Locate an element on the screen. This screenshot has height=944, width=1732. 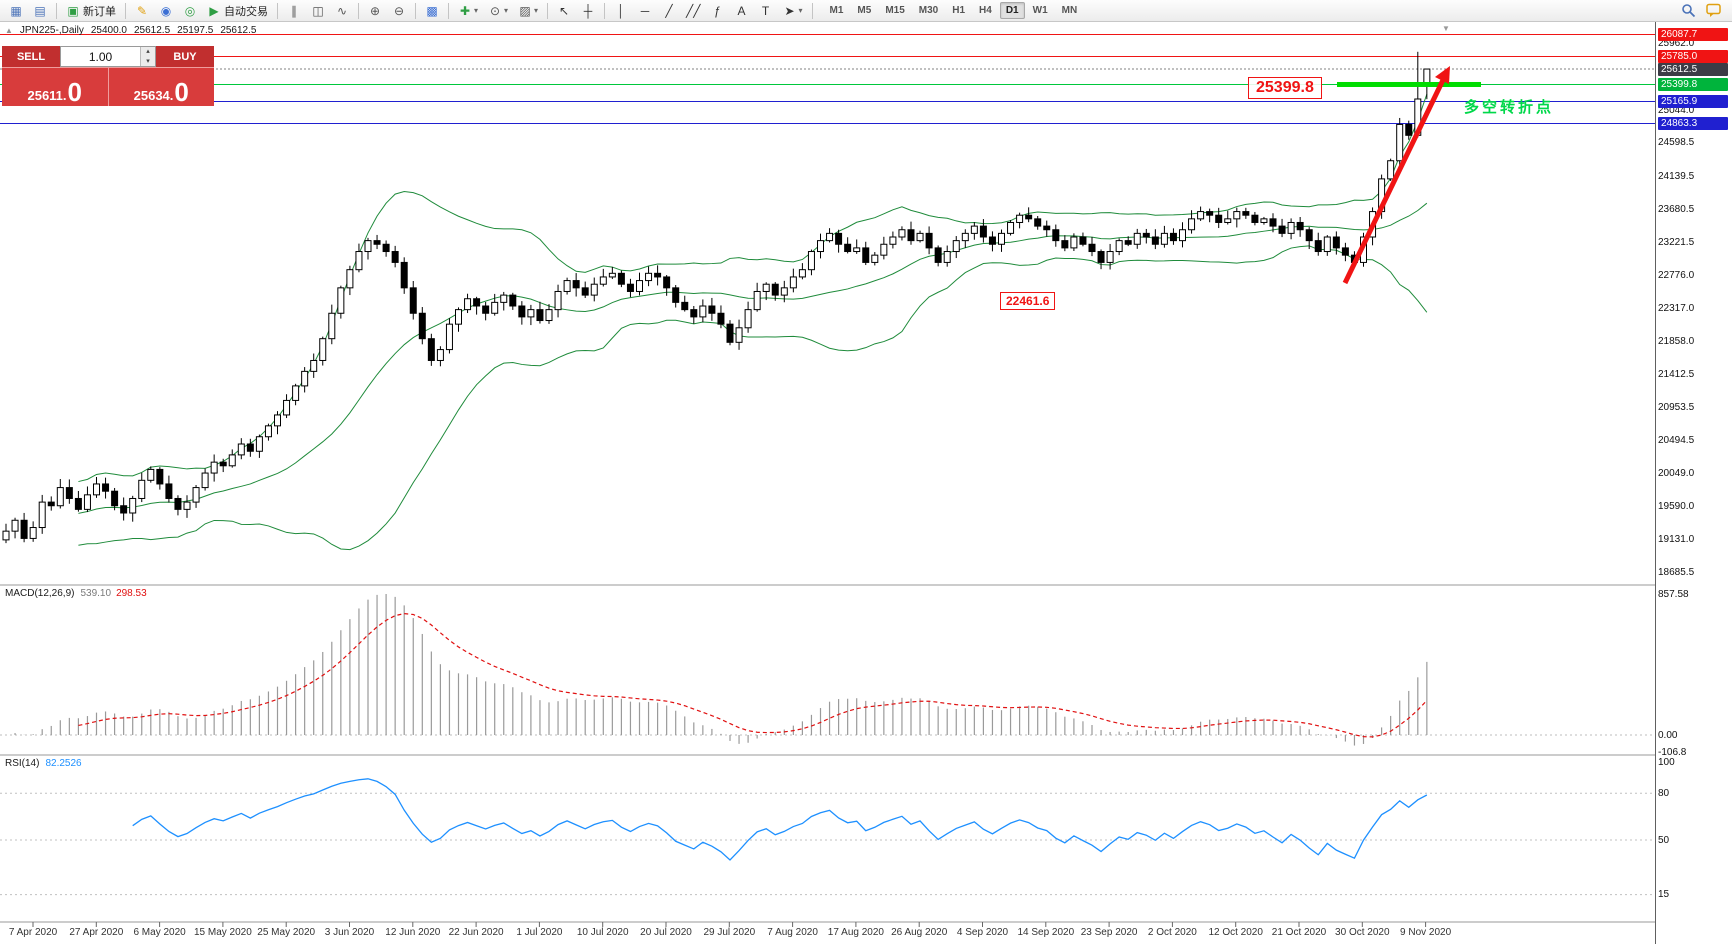
templates-button: ▨ ▾ is located at coordinates (528, 11).